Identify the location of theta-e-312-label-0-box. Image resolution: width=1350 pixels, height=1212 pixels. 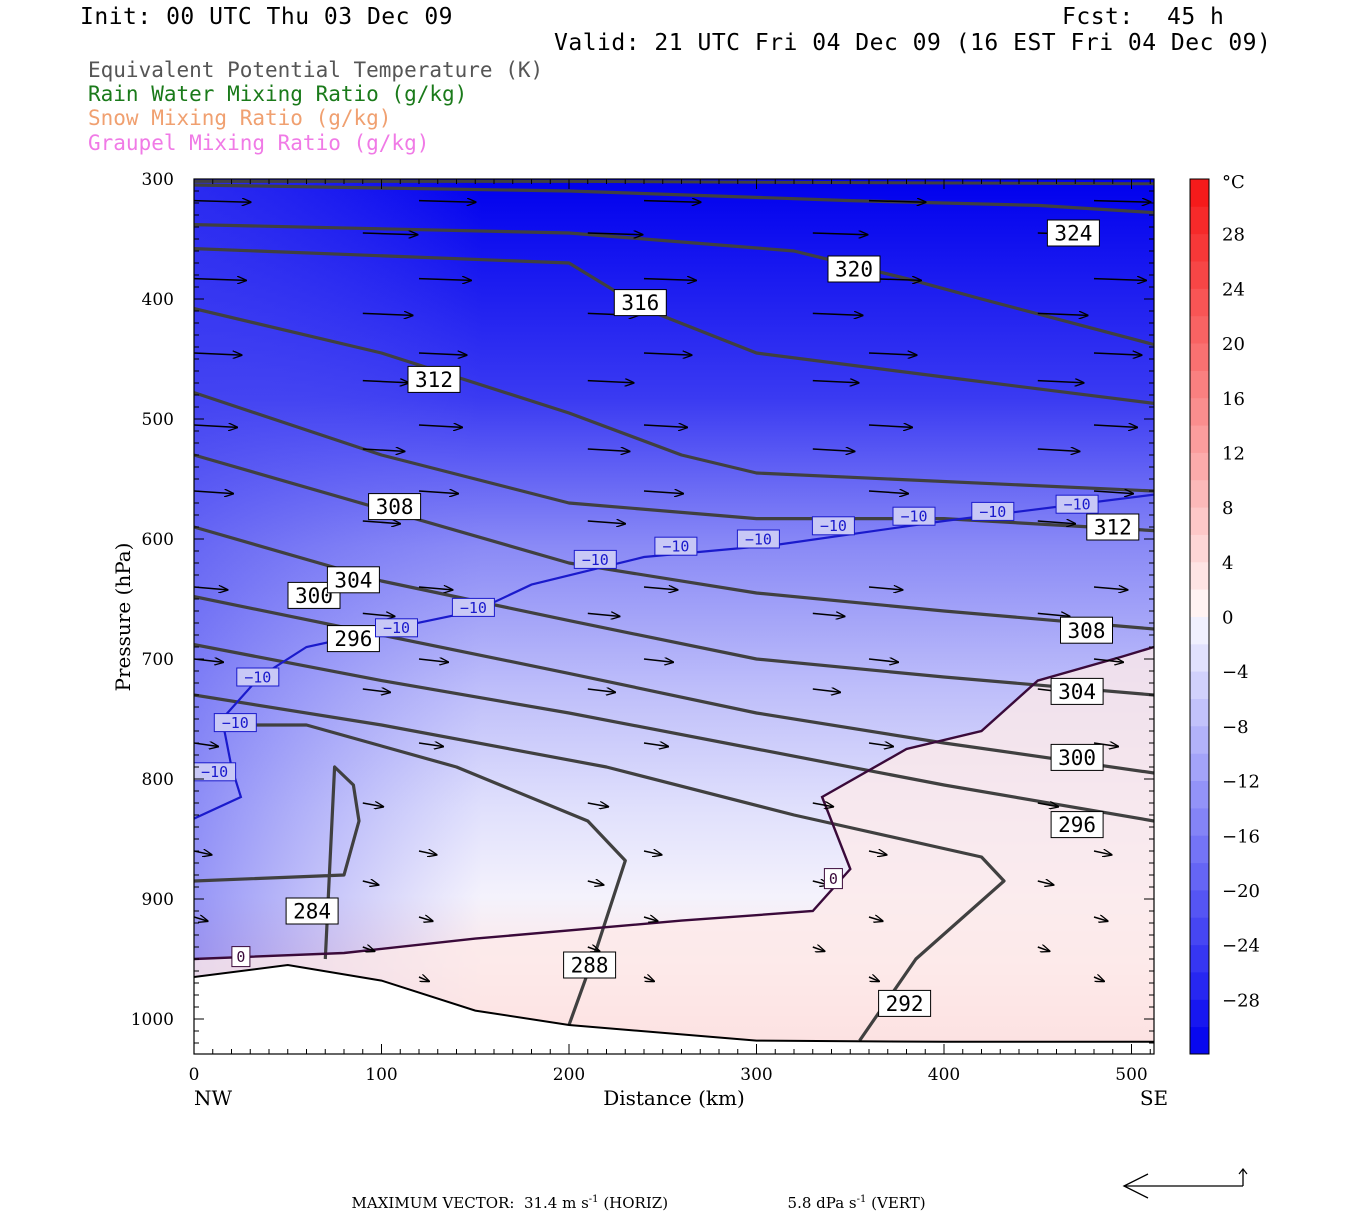
(434, 379).